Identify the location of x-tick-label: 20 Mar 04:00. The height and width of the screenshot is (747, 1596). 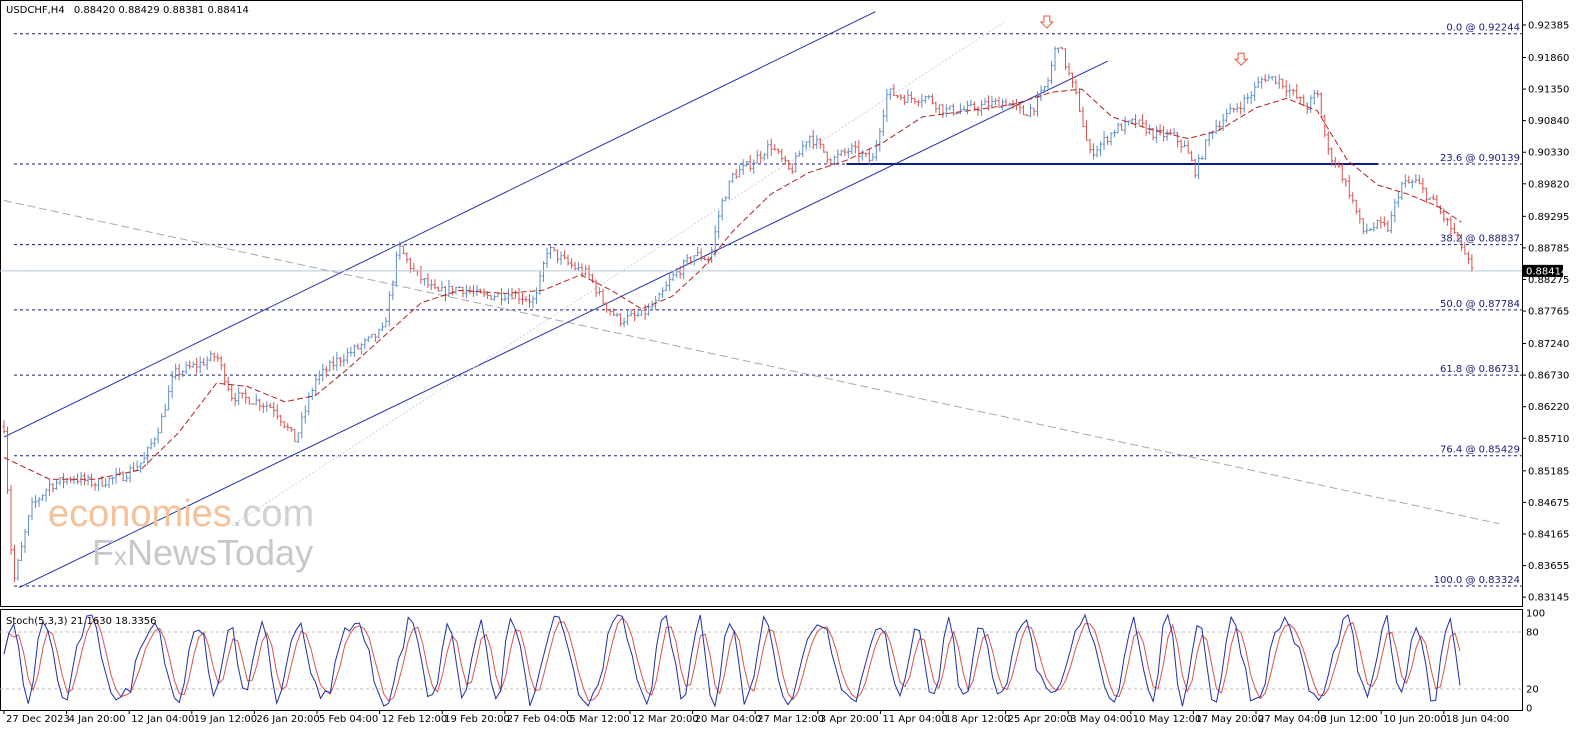
(728, 719).